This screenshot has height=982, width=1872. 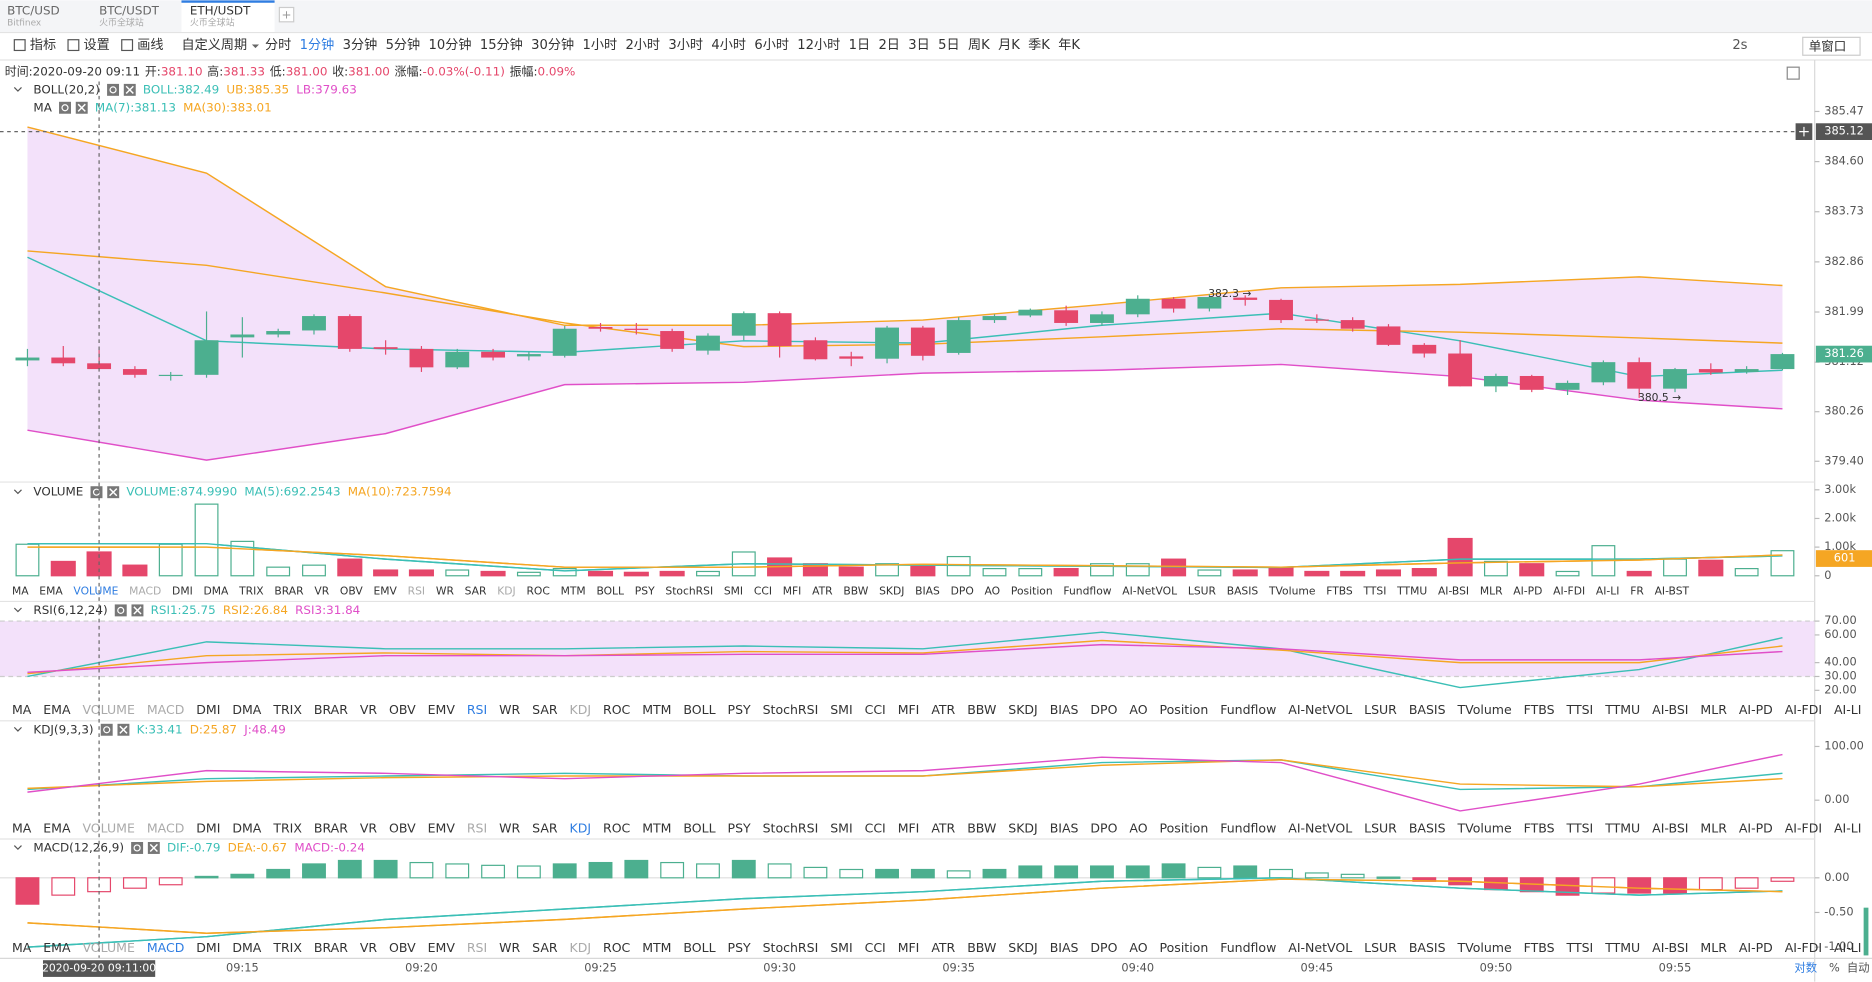 I want to click on indicator-tab: SMI, so click(x=841, y=709).